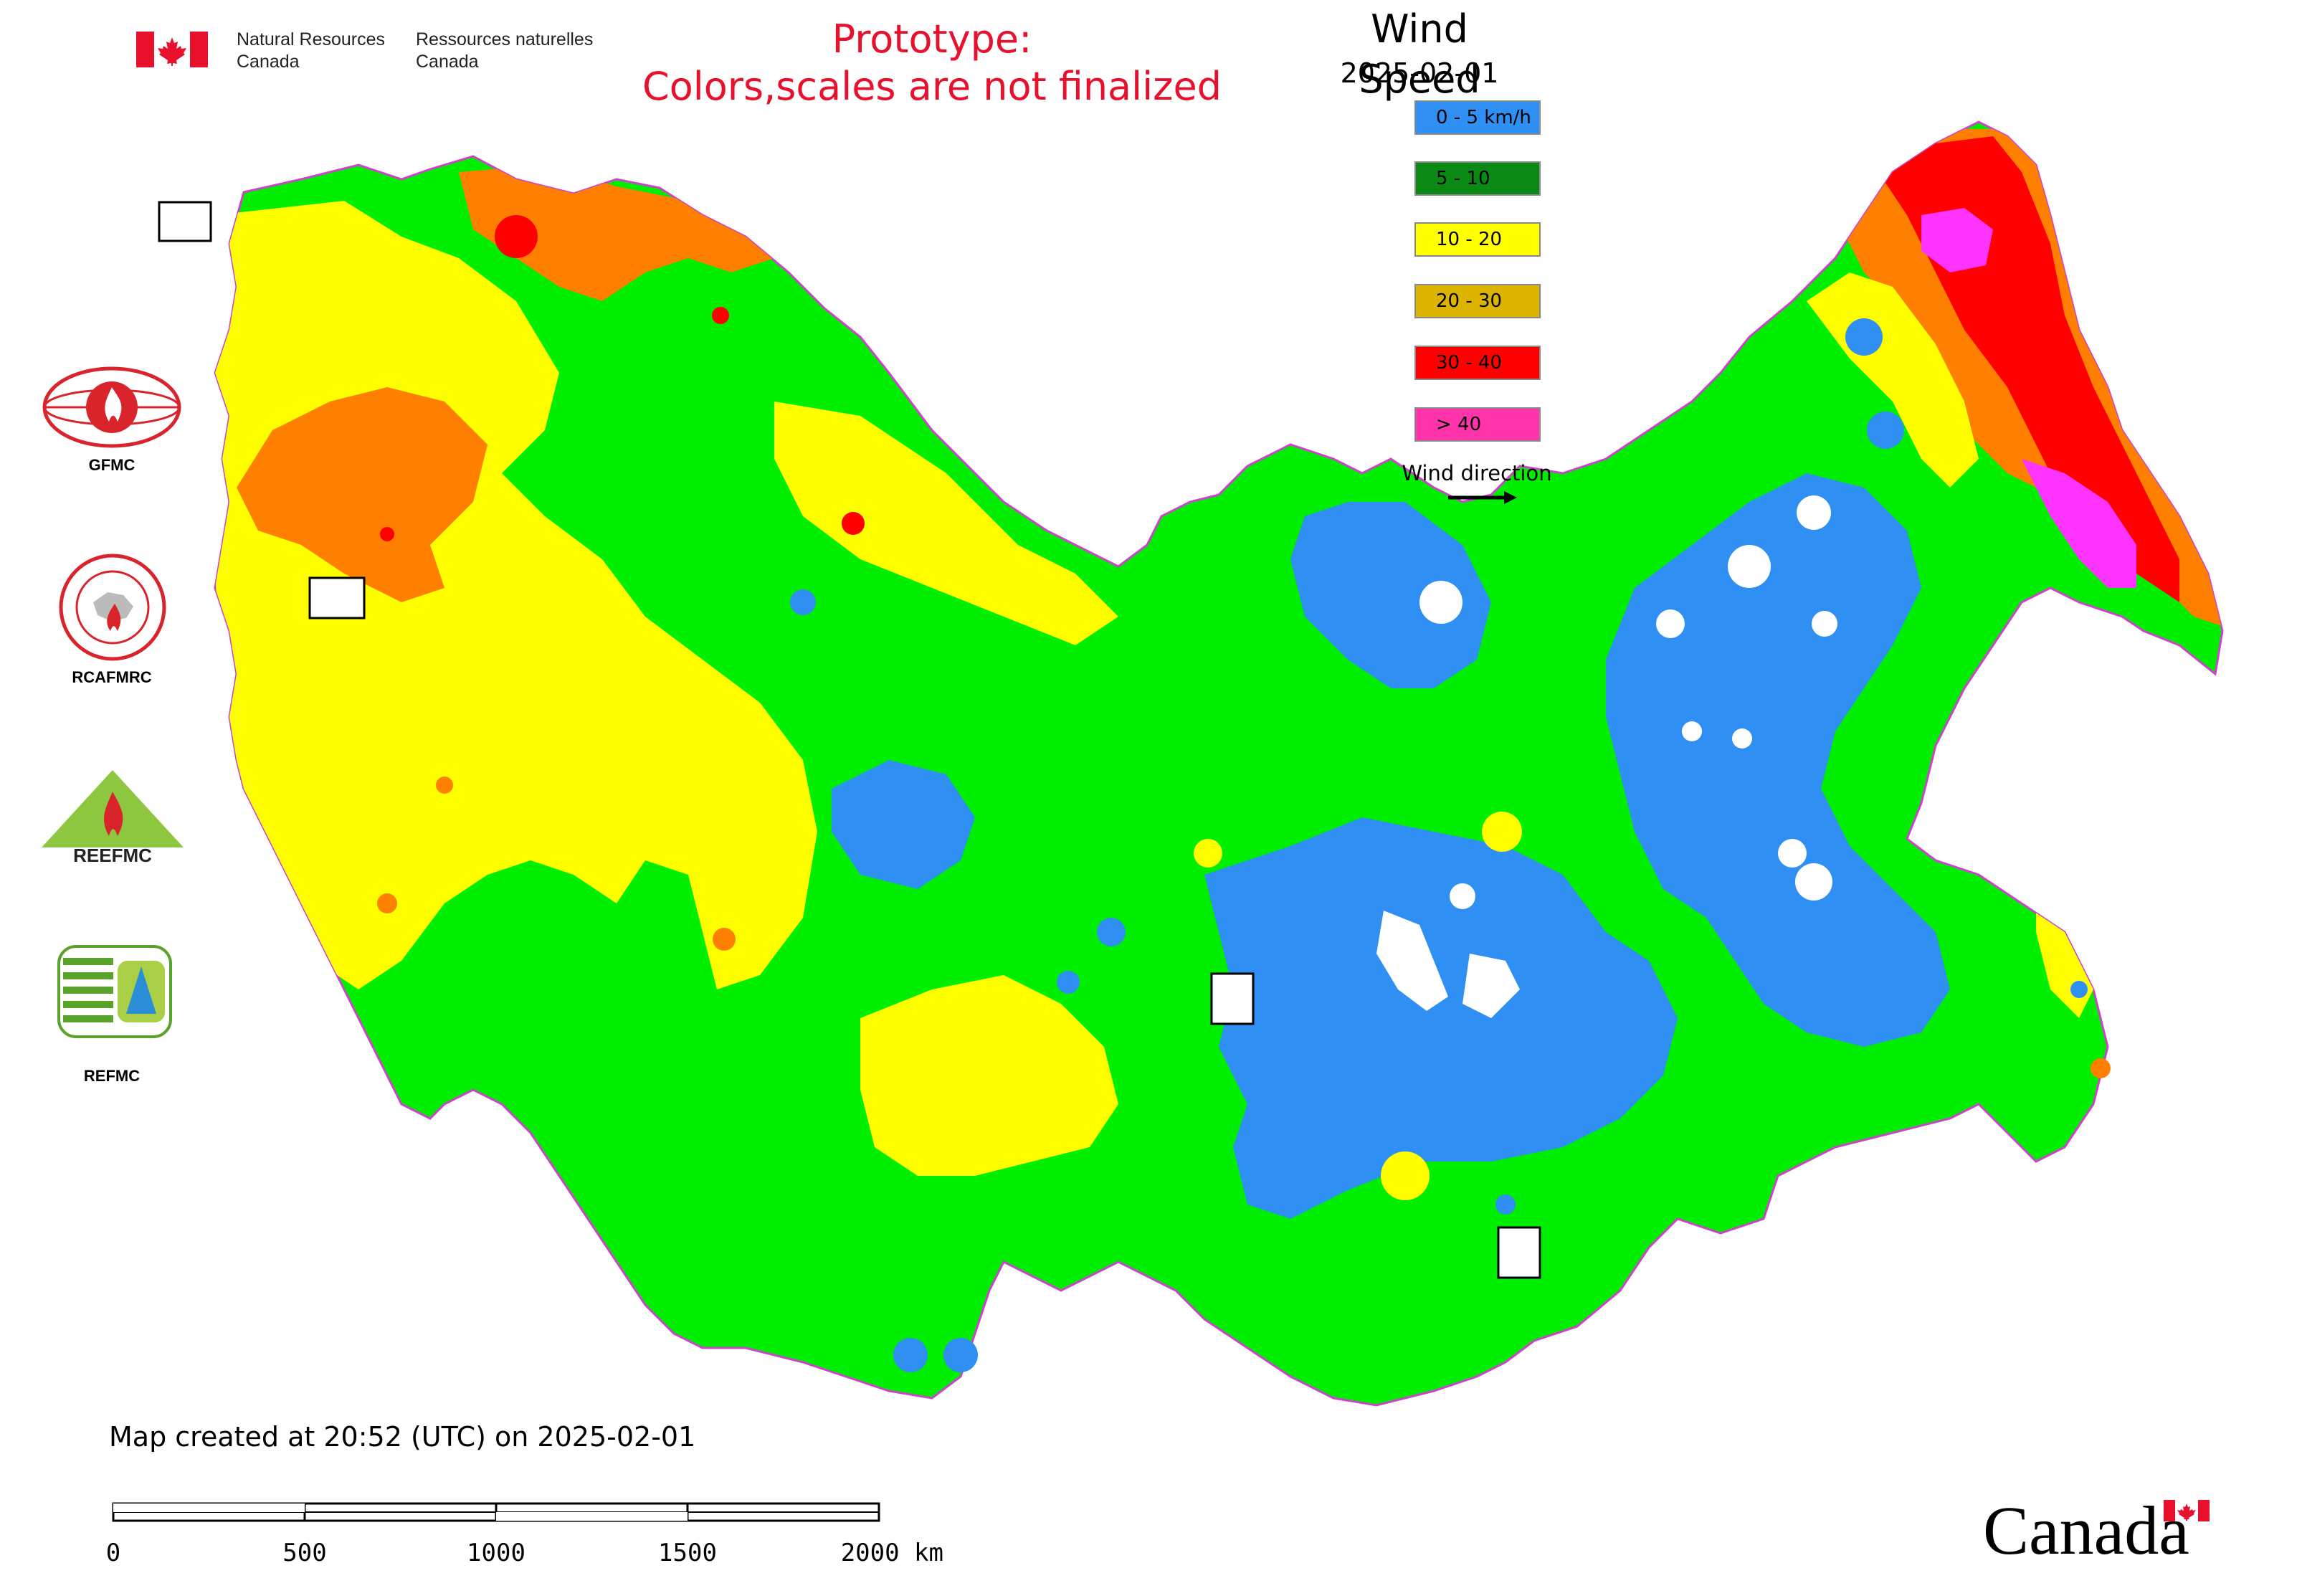 Image resolution: width=2302 pixels, height=1596 pixels. Describe the element at coordinates (1358, 840) in the screenshot. I see `moderate-spots` at that location.